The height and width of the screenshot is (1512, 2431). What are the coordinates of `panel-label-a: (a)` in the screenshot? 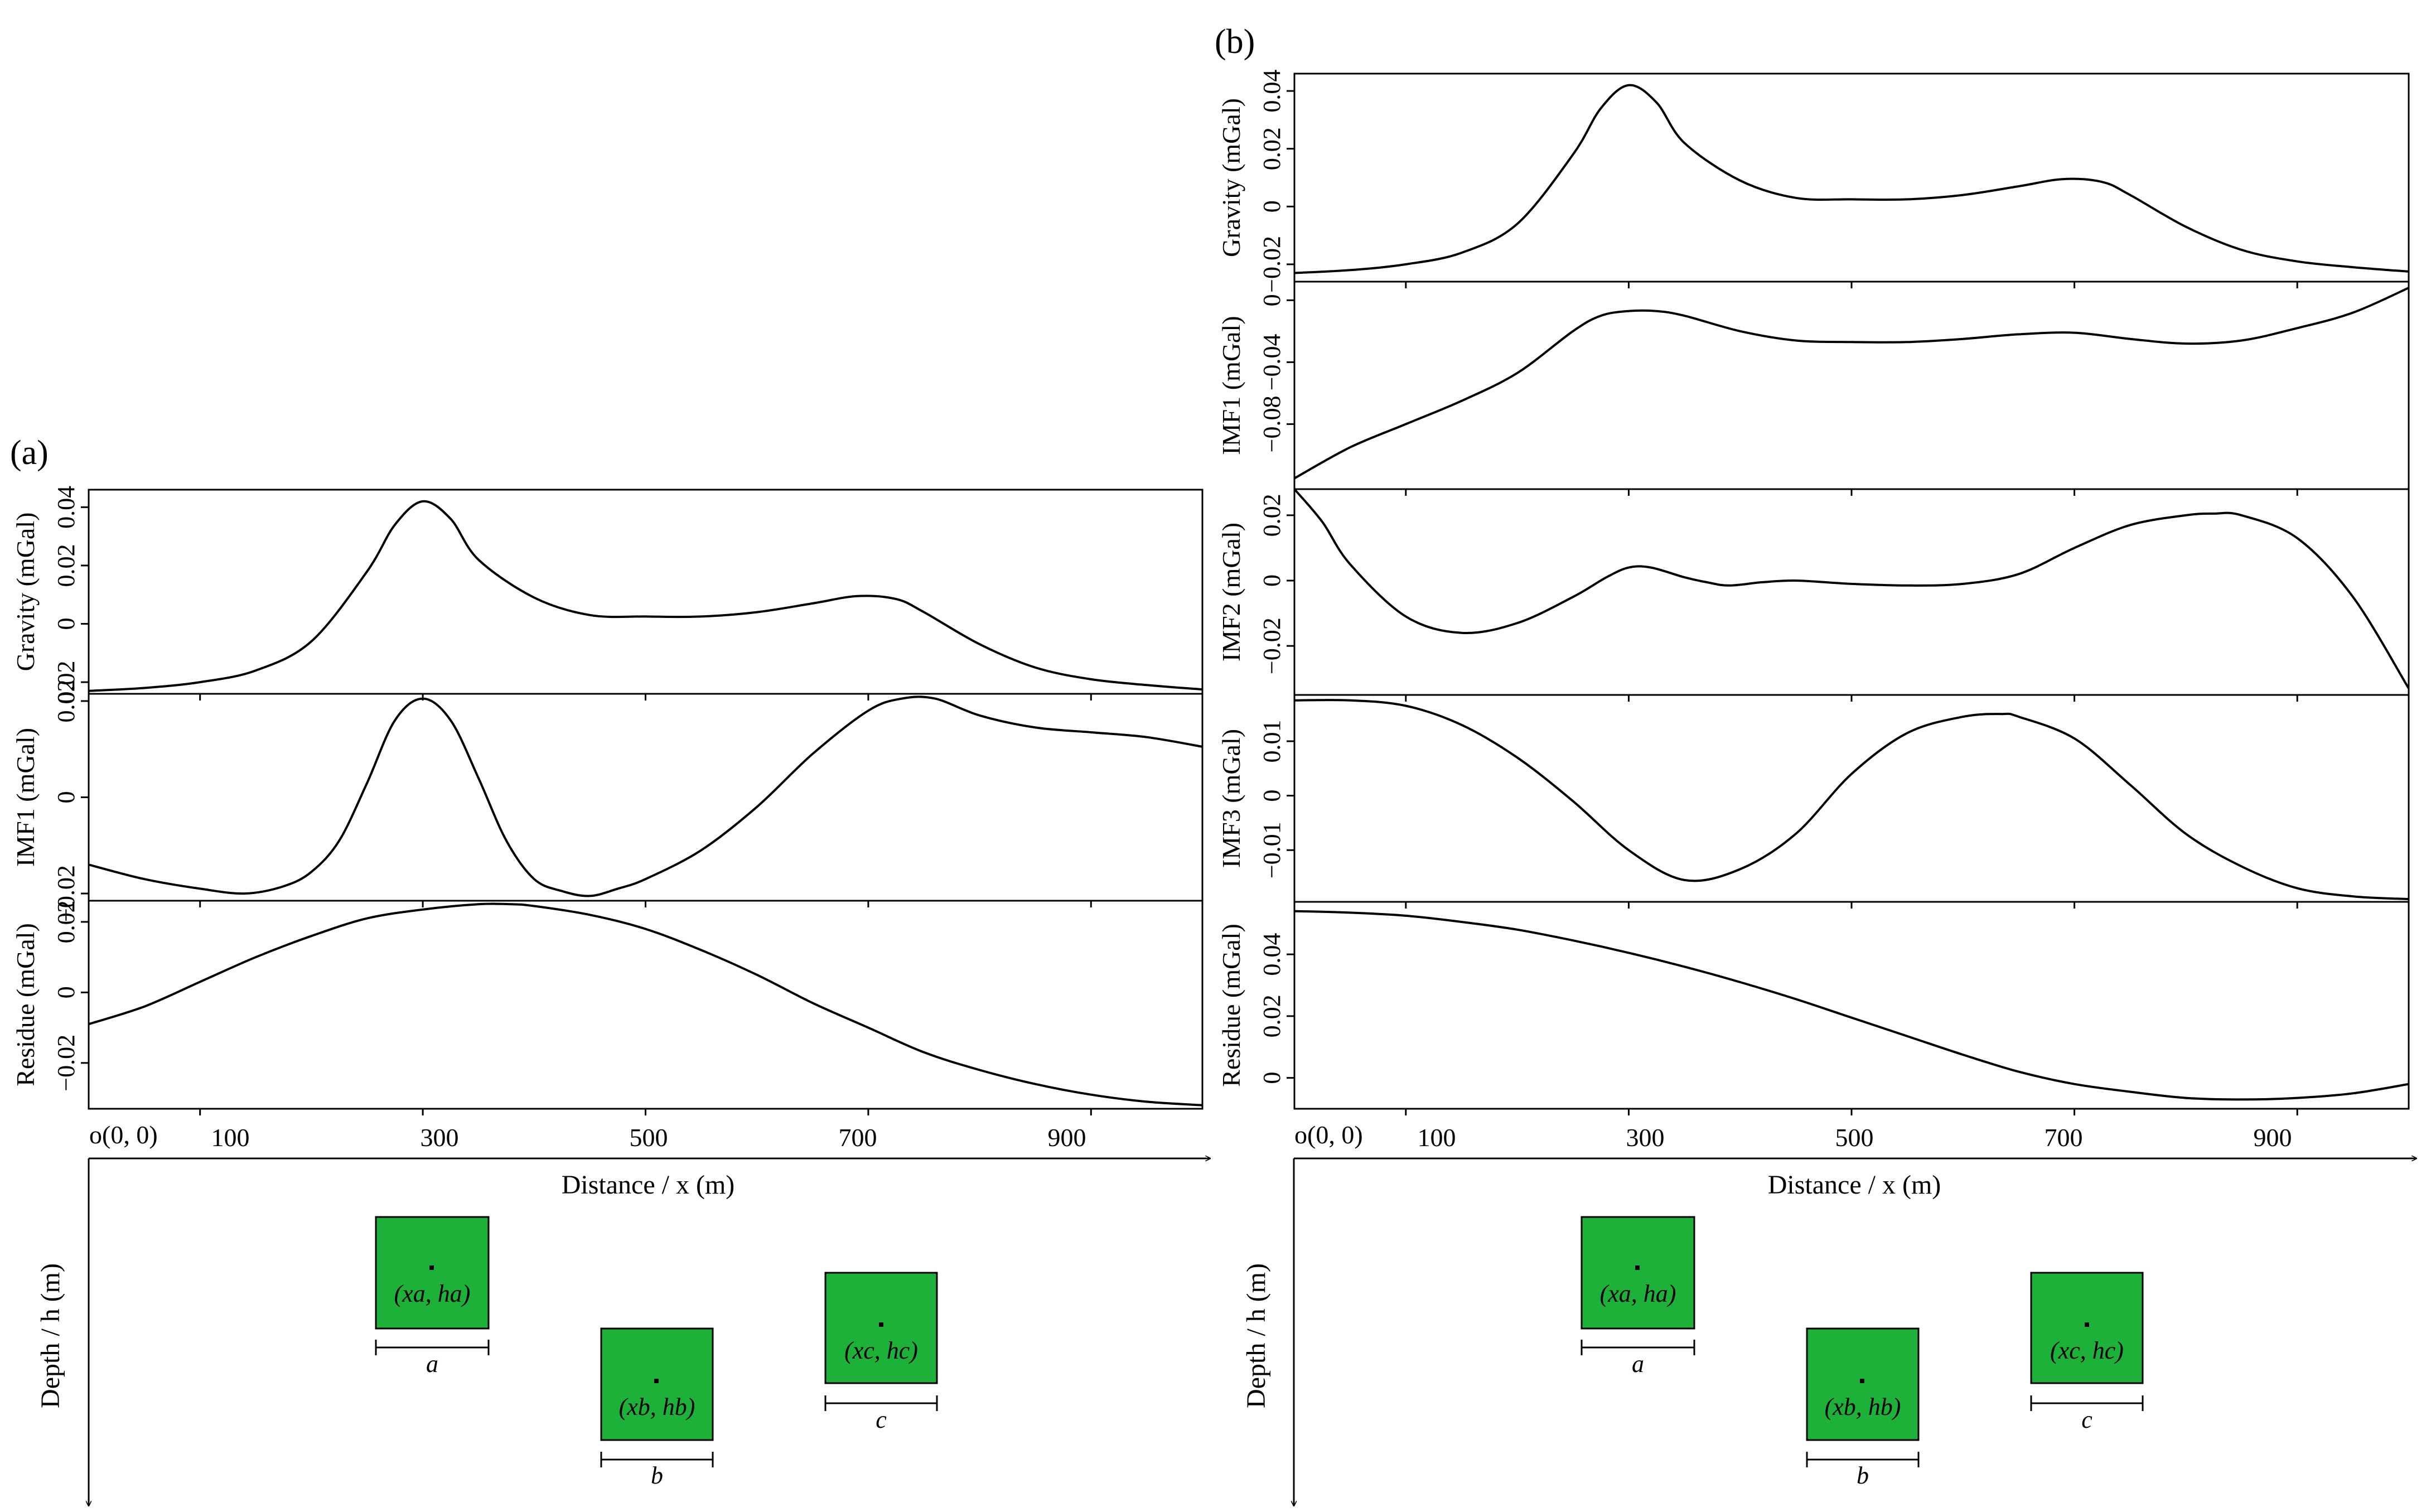 It's located at (29, 453).